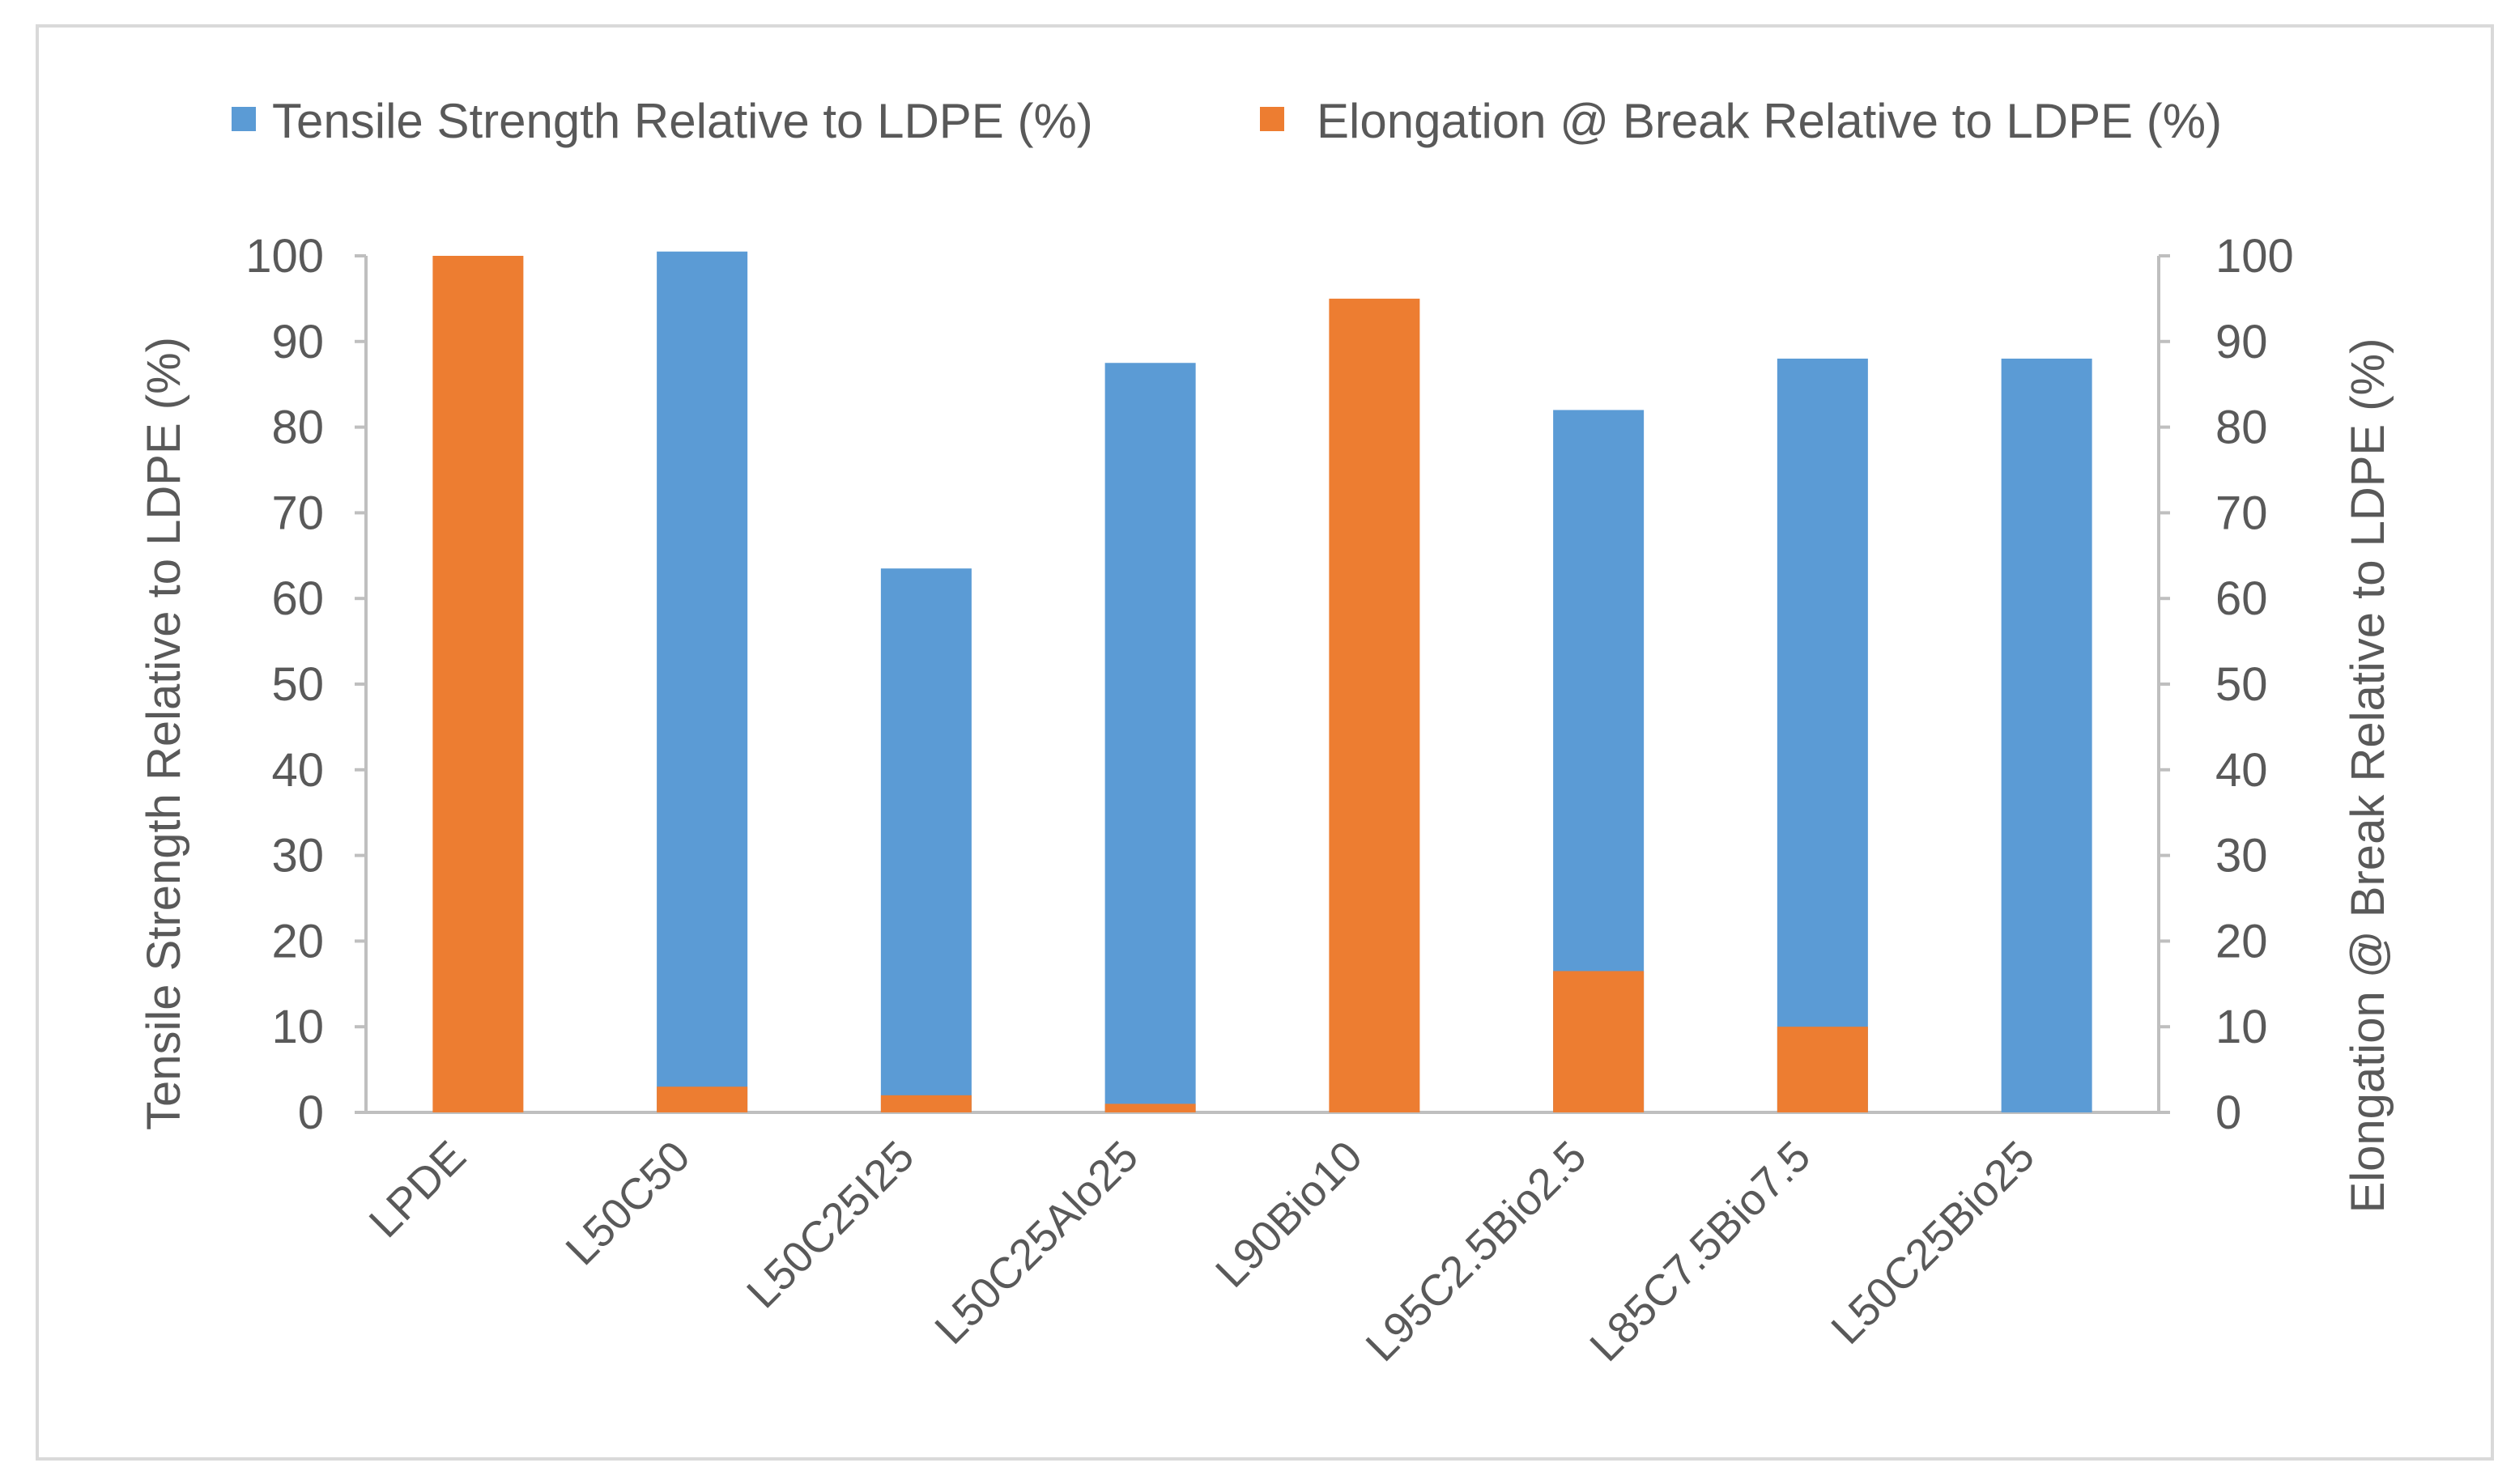 Image resolution: width=2515 pixels, height=1484 pixels. Describe the element at coordinates (2241, 598) in the screenshot. I see `right-tick-label: 60` at that location.